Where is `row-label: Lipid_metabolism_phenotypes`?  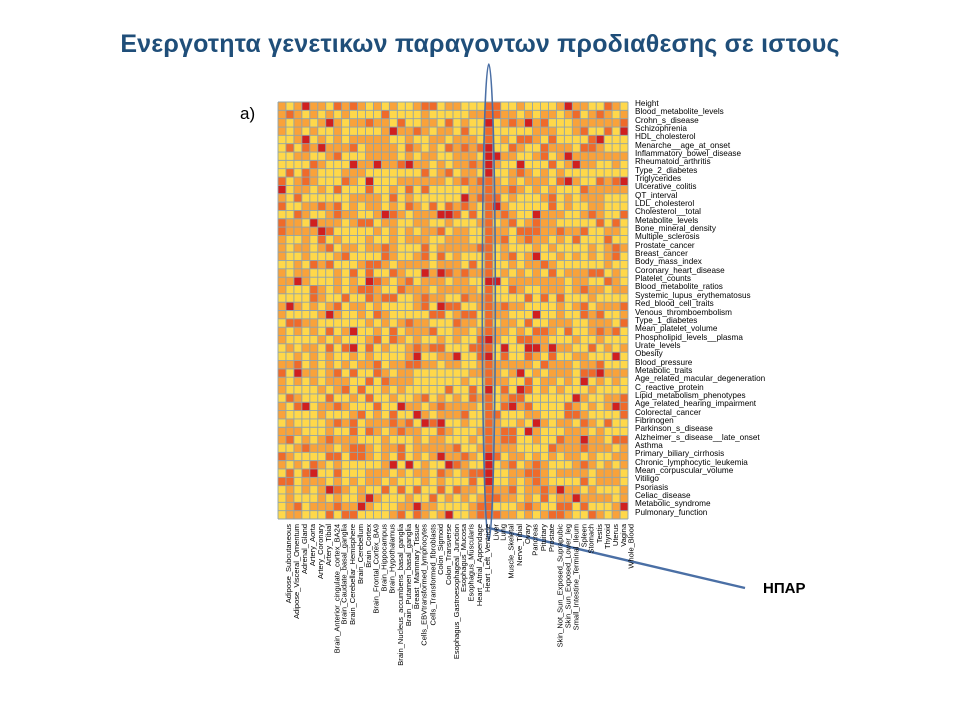
row-label: Lipid_metabolism_phenotypes is located at coordinates (690, 395).